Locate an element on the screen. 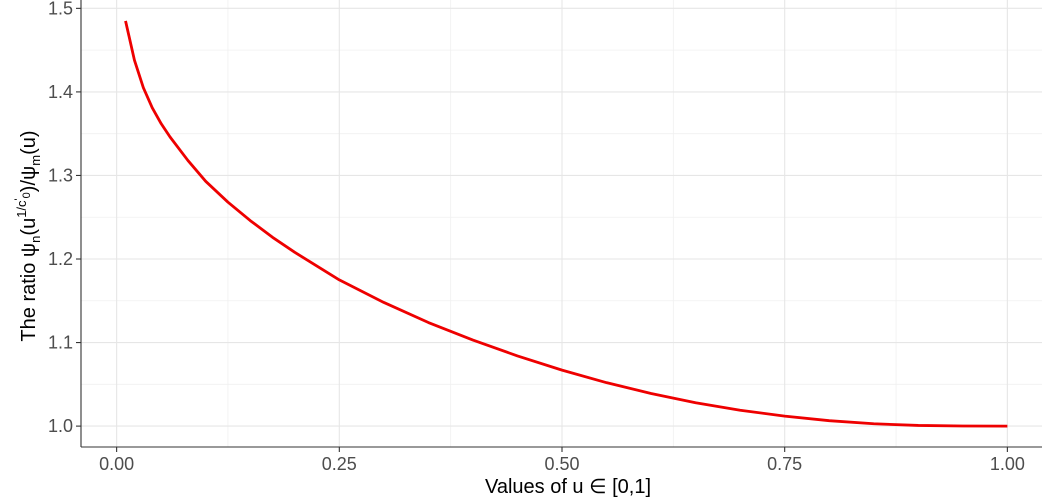 This screenshot has height=503, width=1042. y-tick-label: 1.3 is located at coordinates (60, 175).